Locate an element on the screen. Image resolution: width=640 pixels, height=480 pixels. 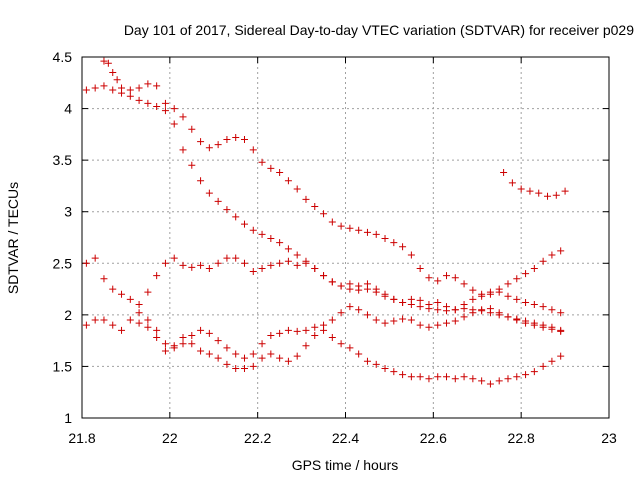
x-tick-label: 22 is located at coordinates (170, 438).